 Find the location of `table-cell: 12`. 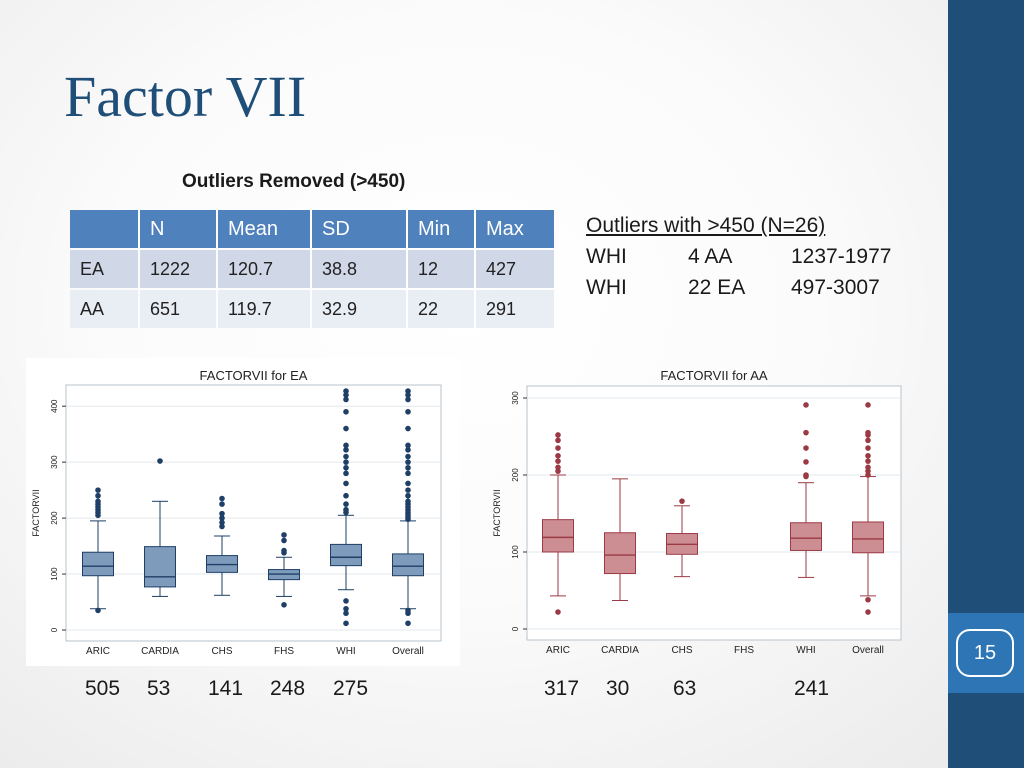

table-cell: 12 is located at coordinates (441, 269).